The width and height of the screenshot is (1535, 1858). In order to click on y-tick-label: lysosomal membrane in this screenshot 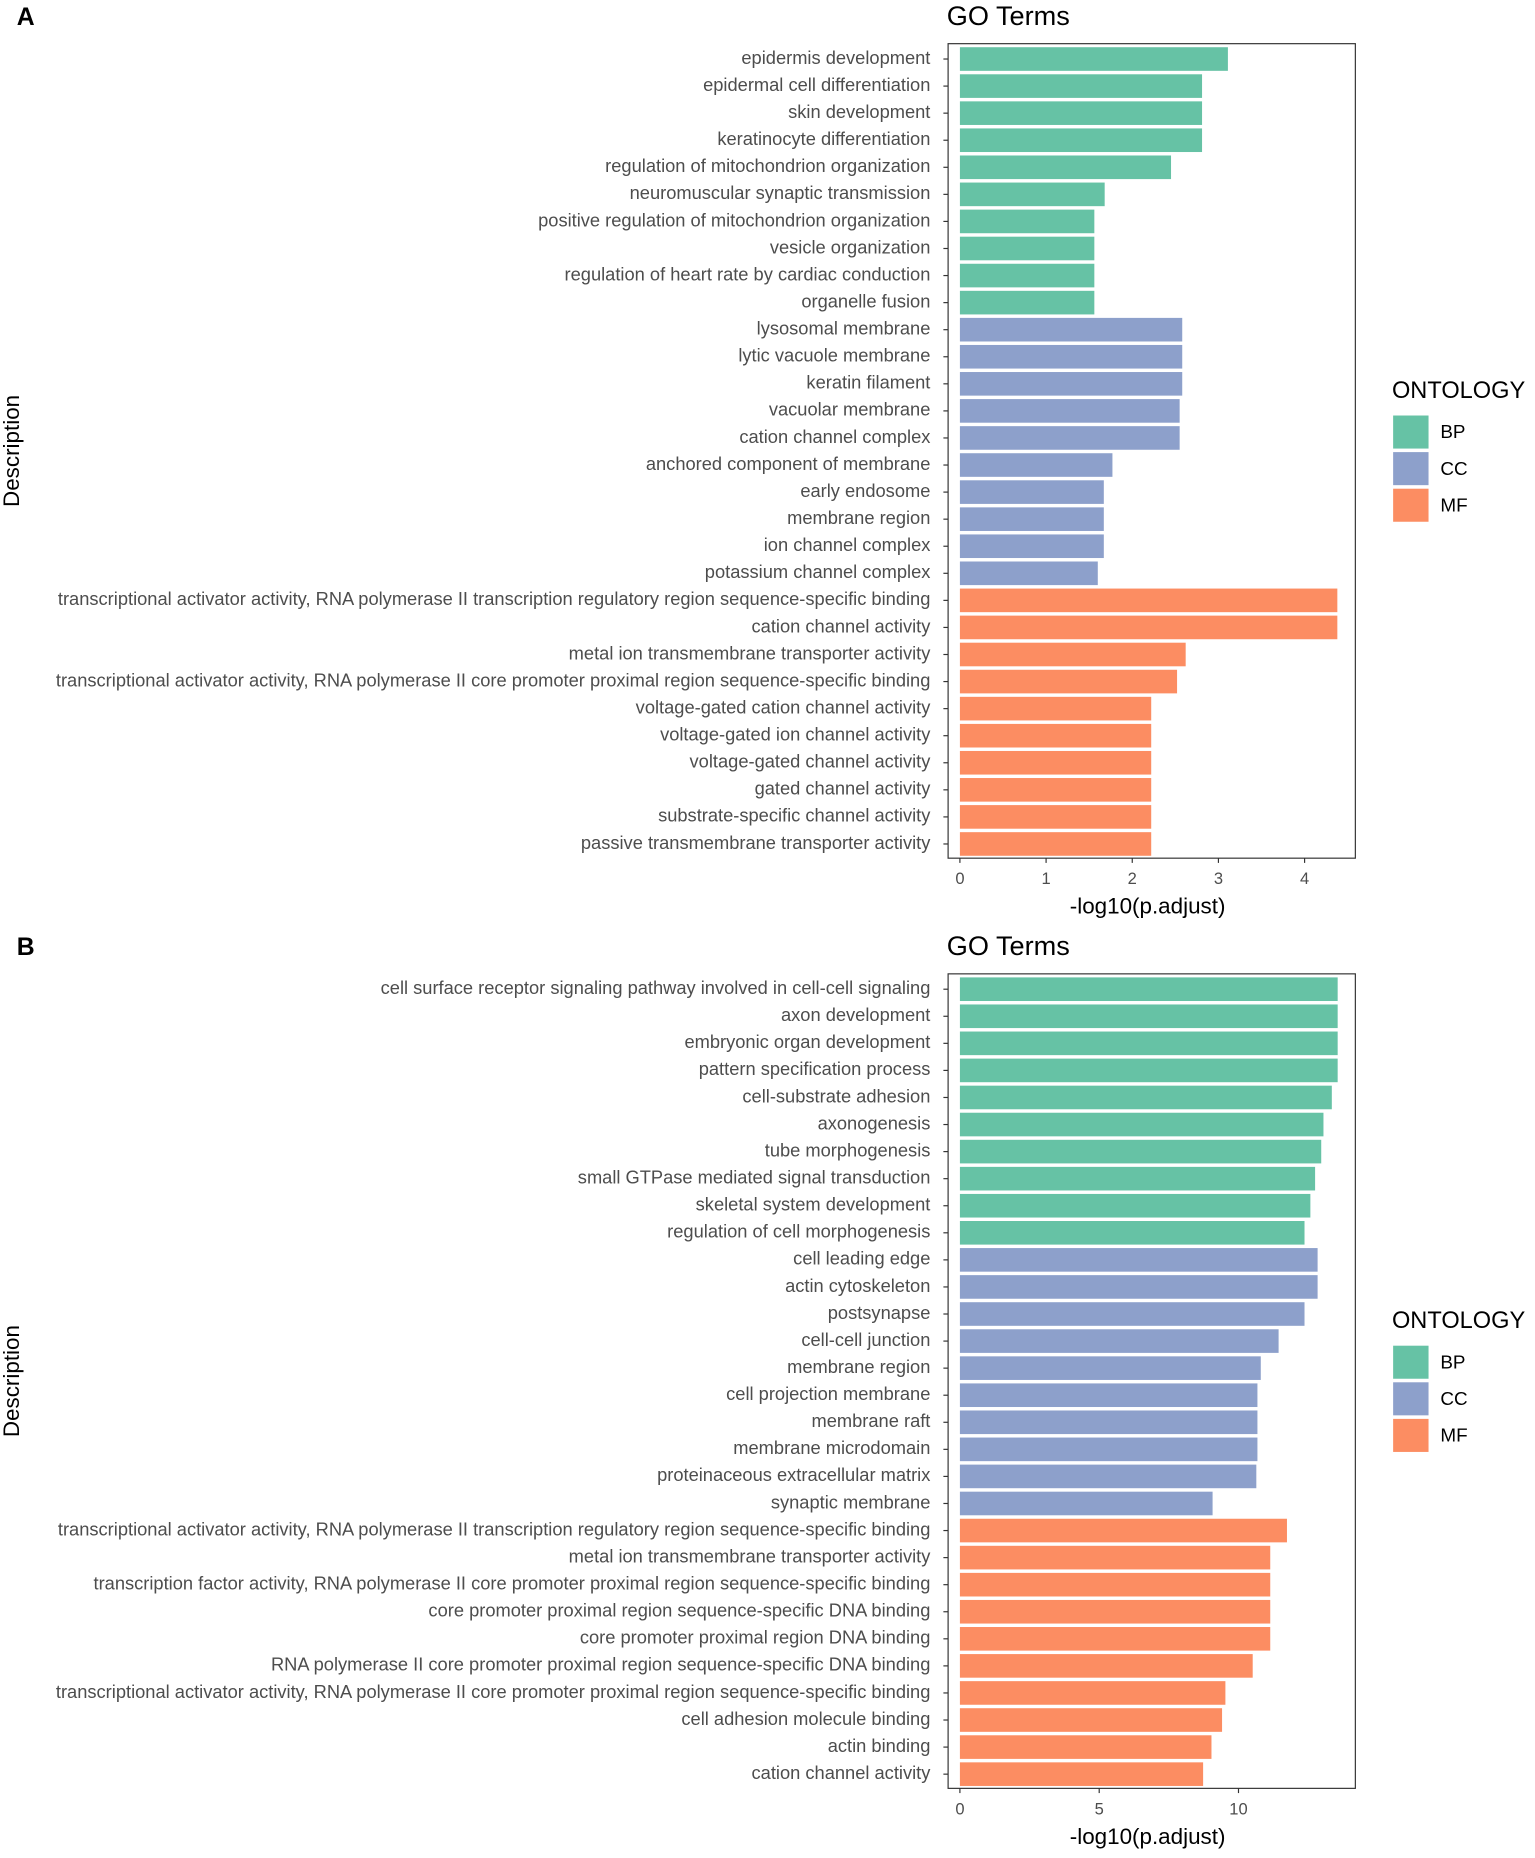, I will do `click(844, 328)`.